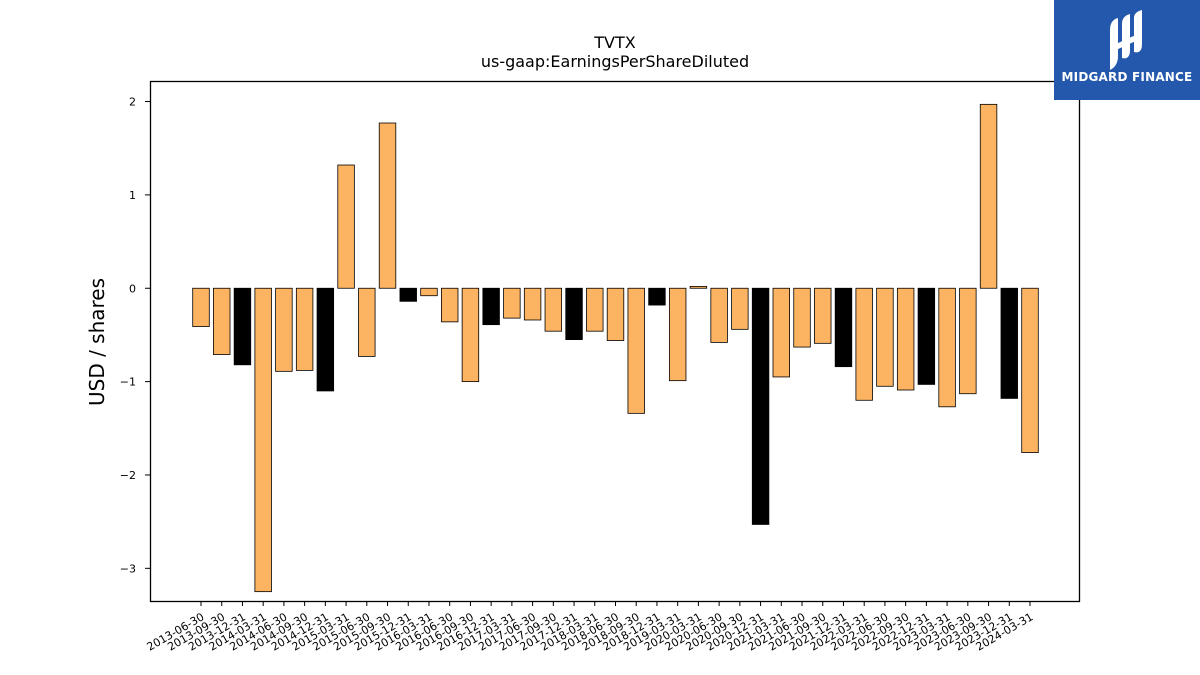 This screenshot has height=675, width=1200. Describe the element at coordinates (132, 195) in the screenshot. I see `y-tick-label: 1` at that location.